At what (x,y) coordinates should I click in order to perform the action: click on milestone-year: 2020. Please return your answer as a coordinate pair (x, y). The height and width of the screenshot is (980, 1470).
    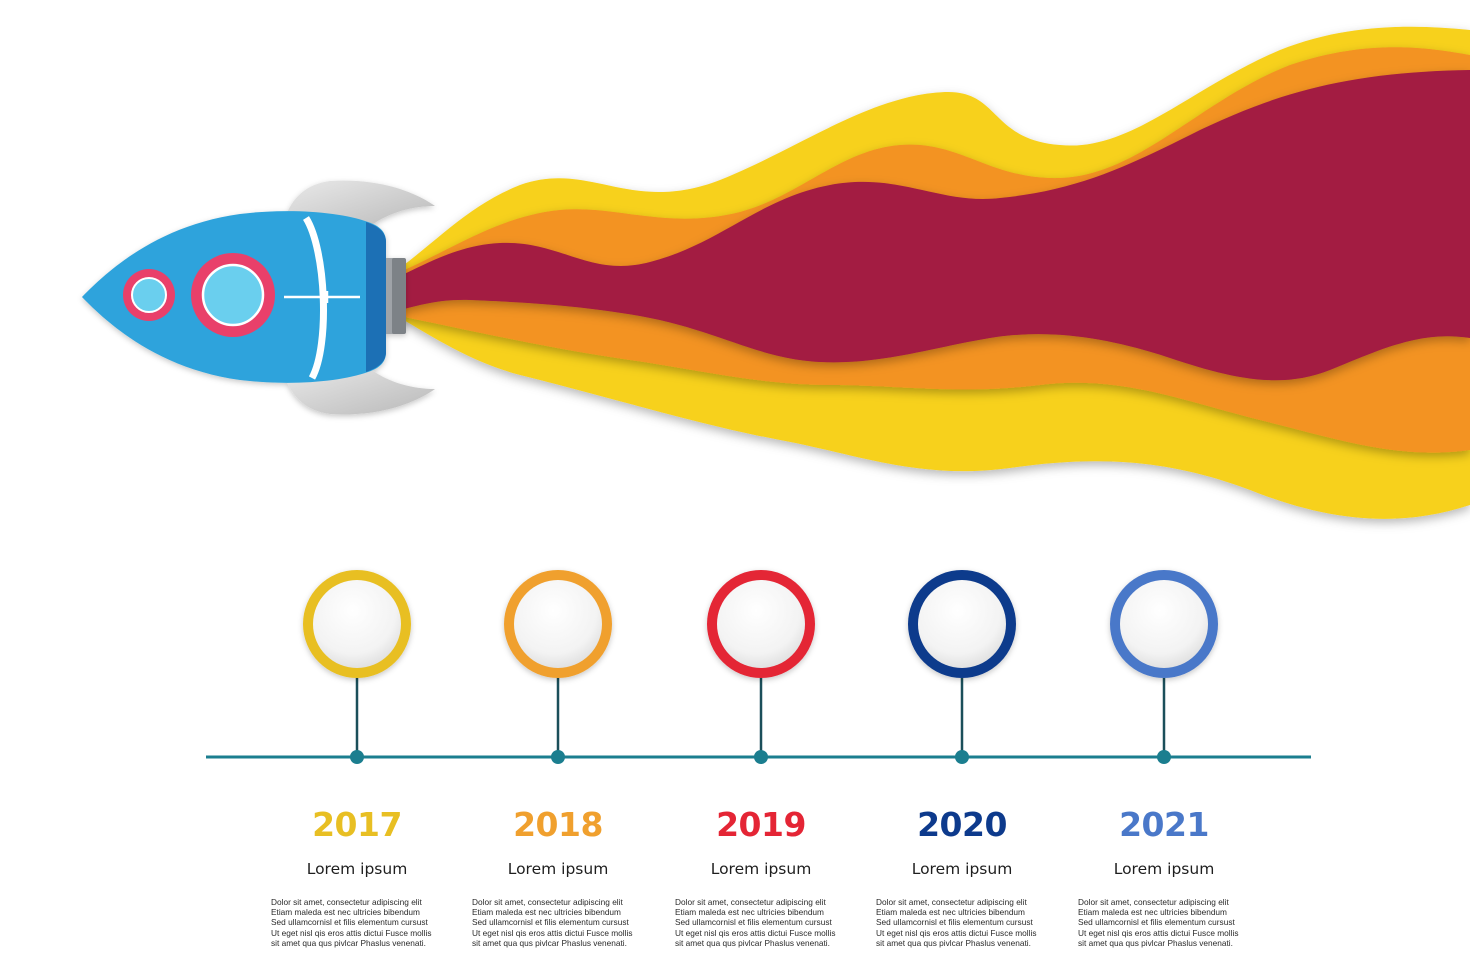
    Looking at the image, I should click on (962, 824).